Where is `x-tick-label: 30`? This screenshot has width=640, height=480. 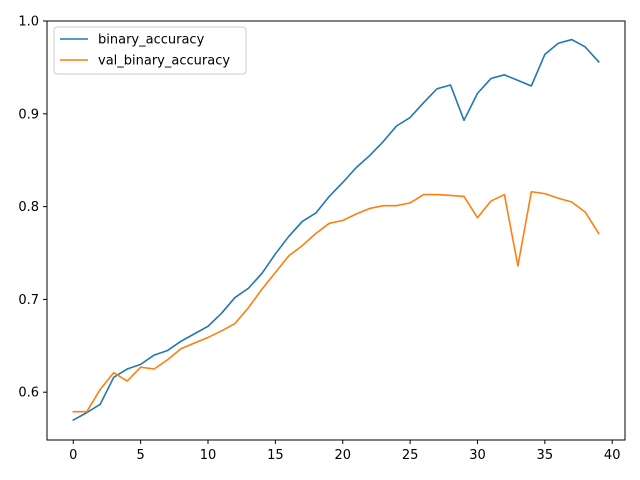
x-tick-label: 30 is located at coordinates (477, 455).